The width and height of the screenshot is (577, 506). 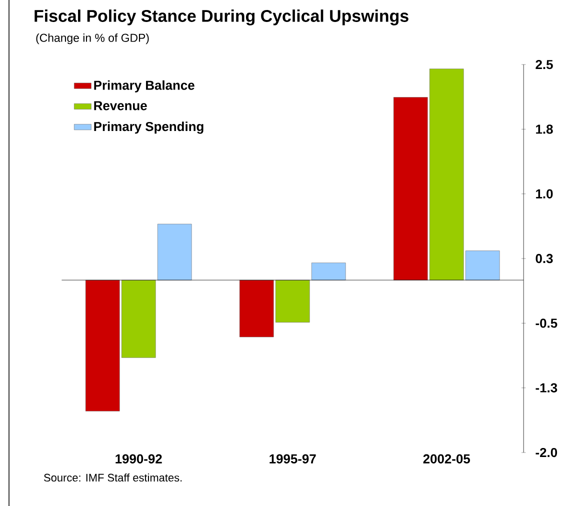 What do you see at coordinates (221, 18) in the screenshot?
I see `chart-title: Fiscal Policy Stance During Cyclical Upswings` at bounding box center [221, 18].